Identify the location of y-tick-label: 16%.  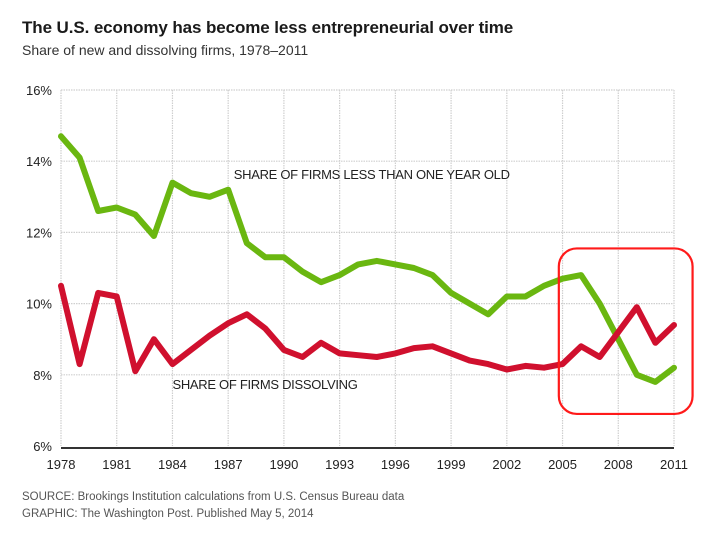
(39, 90).